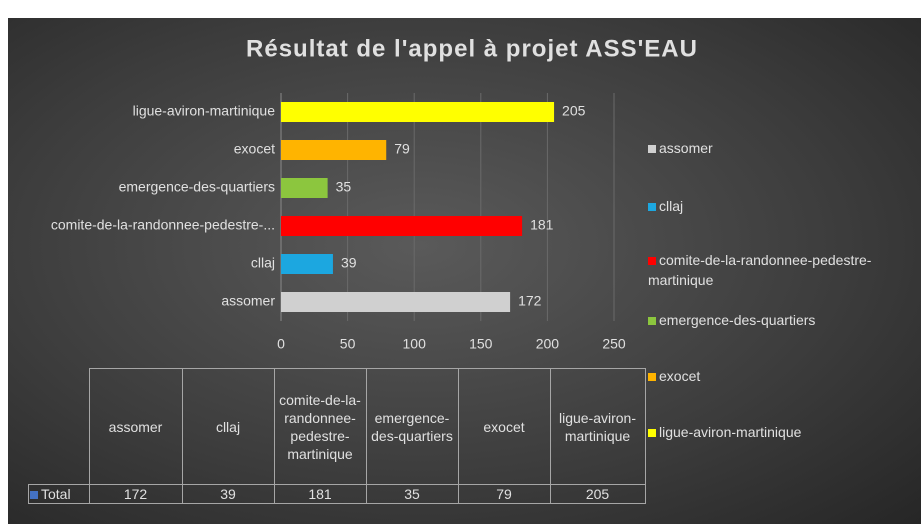 The image size is (921, 524). What do you see at coordinates (412, 426) in the screenshot?
I see `column-header: emergence-des-quartiers` at bounding box center [412, 426].